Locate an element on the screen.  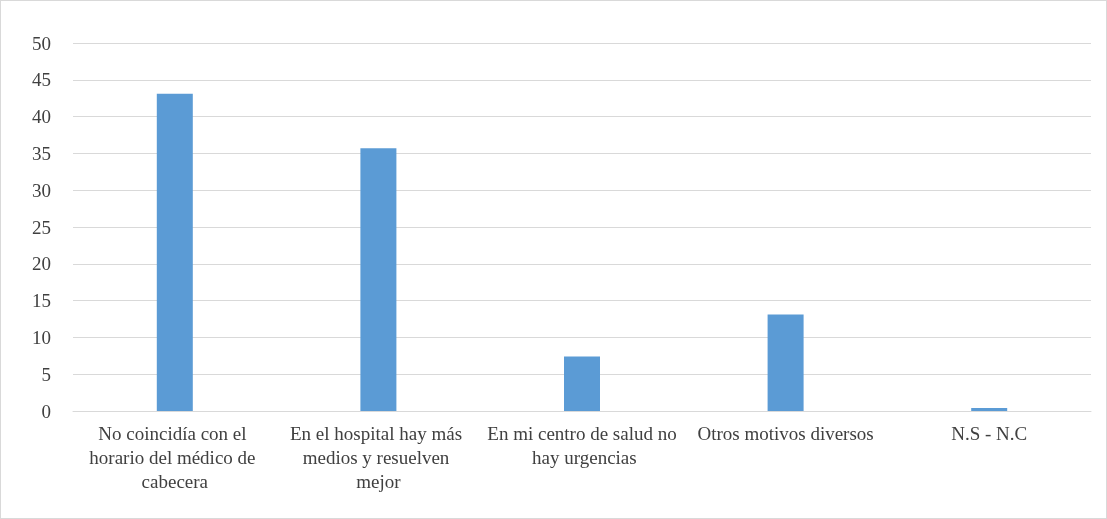
y-tick-label: 15 is located at coordinates (41, 301).